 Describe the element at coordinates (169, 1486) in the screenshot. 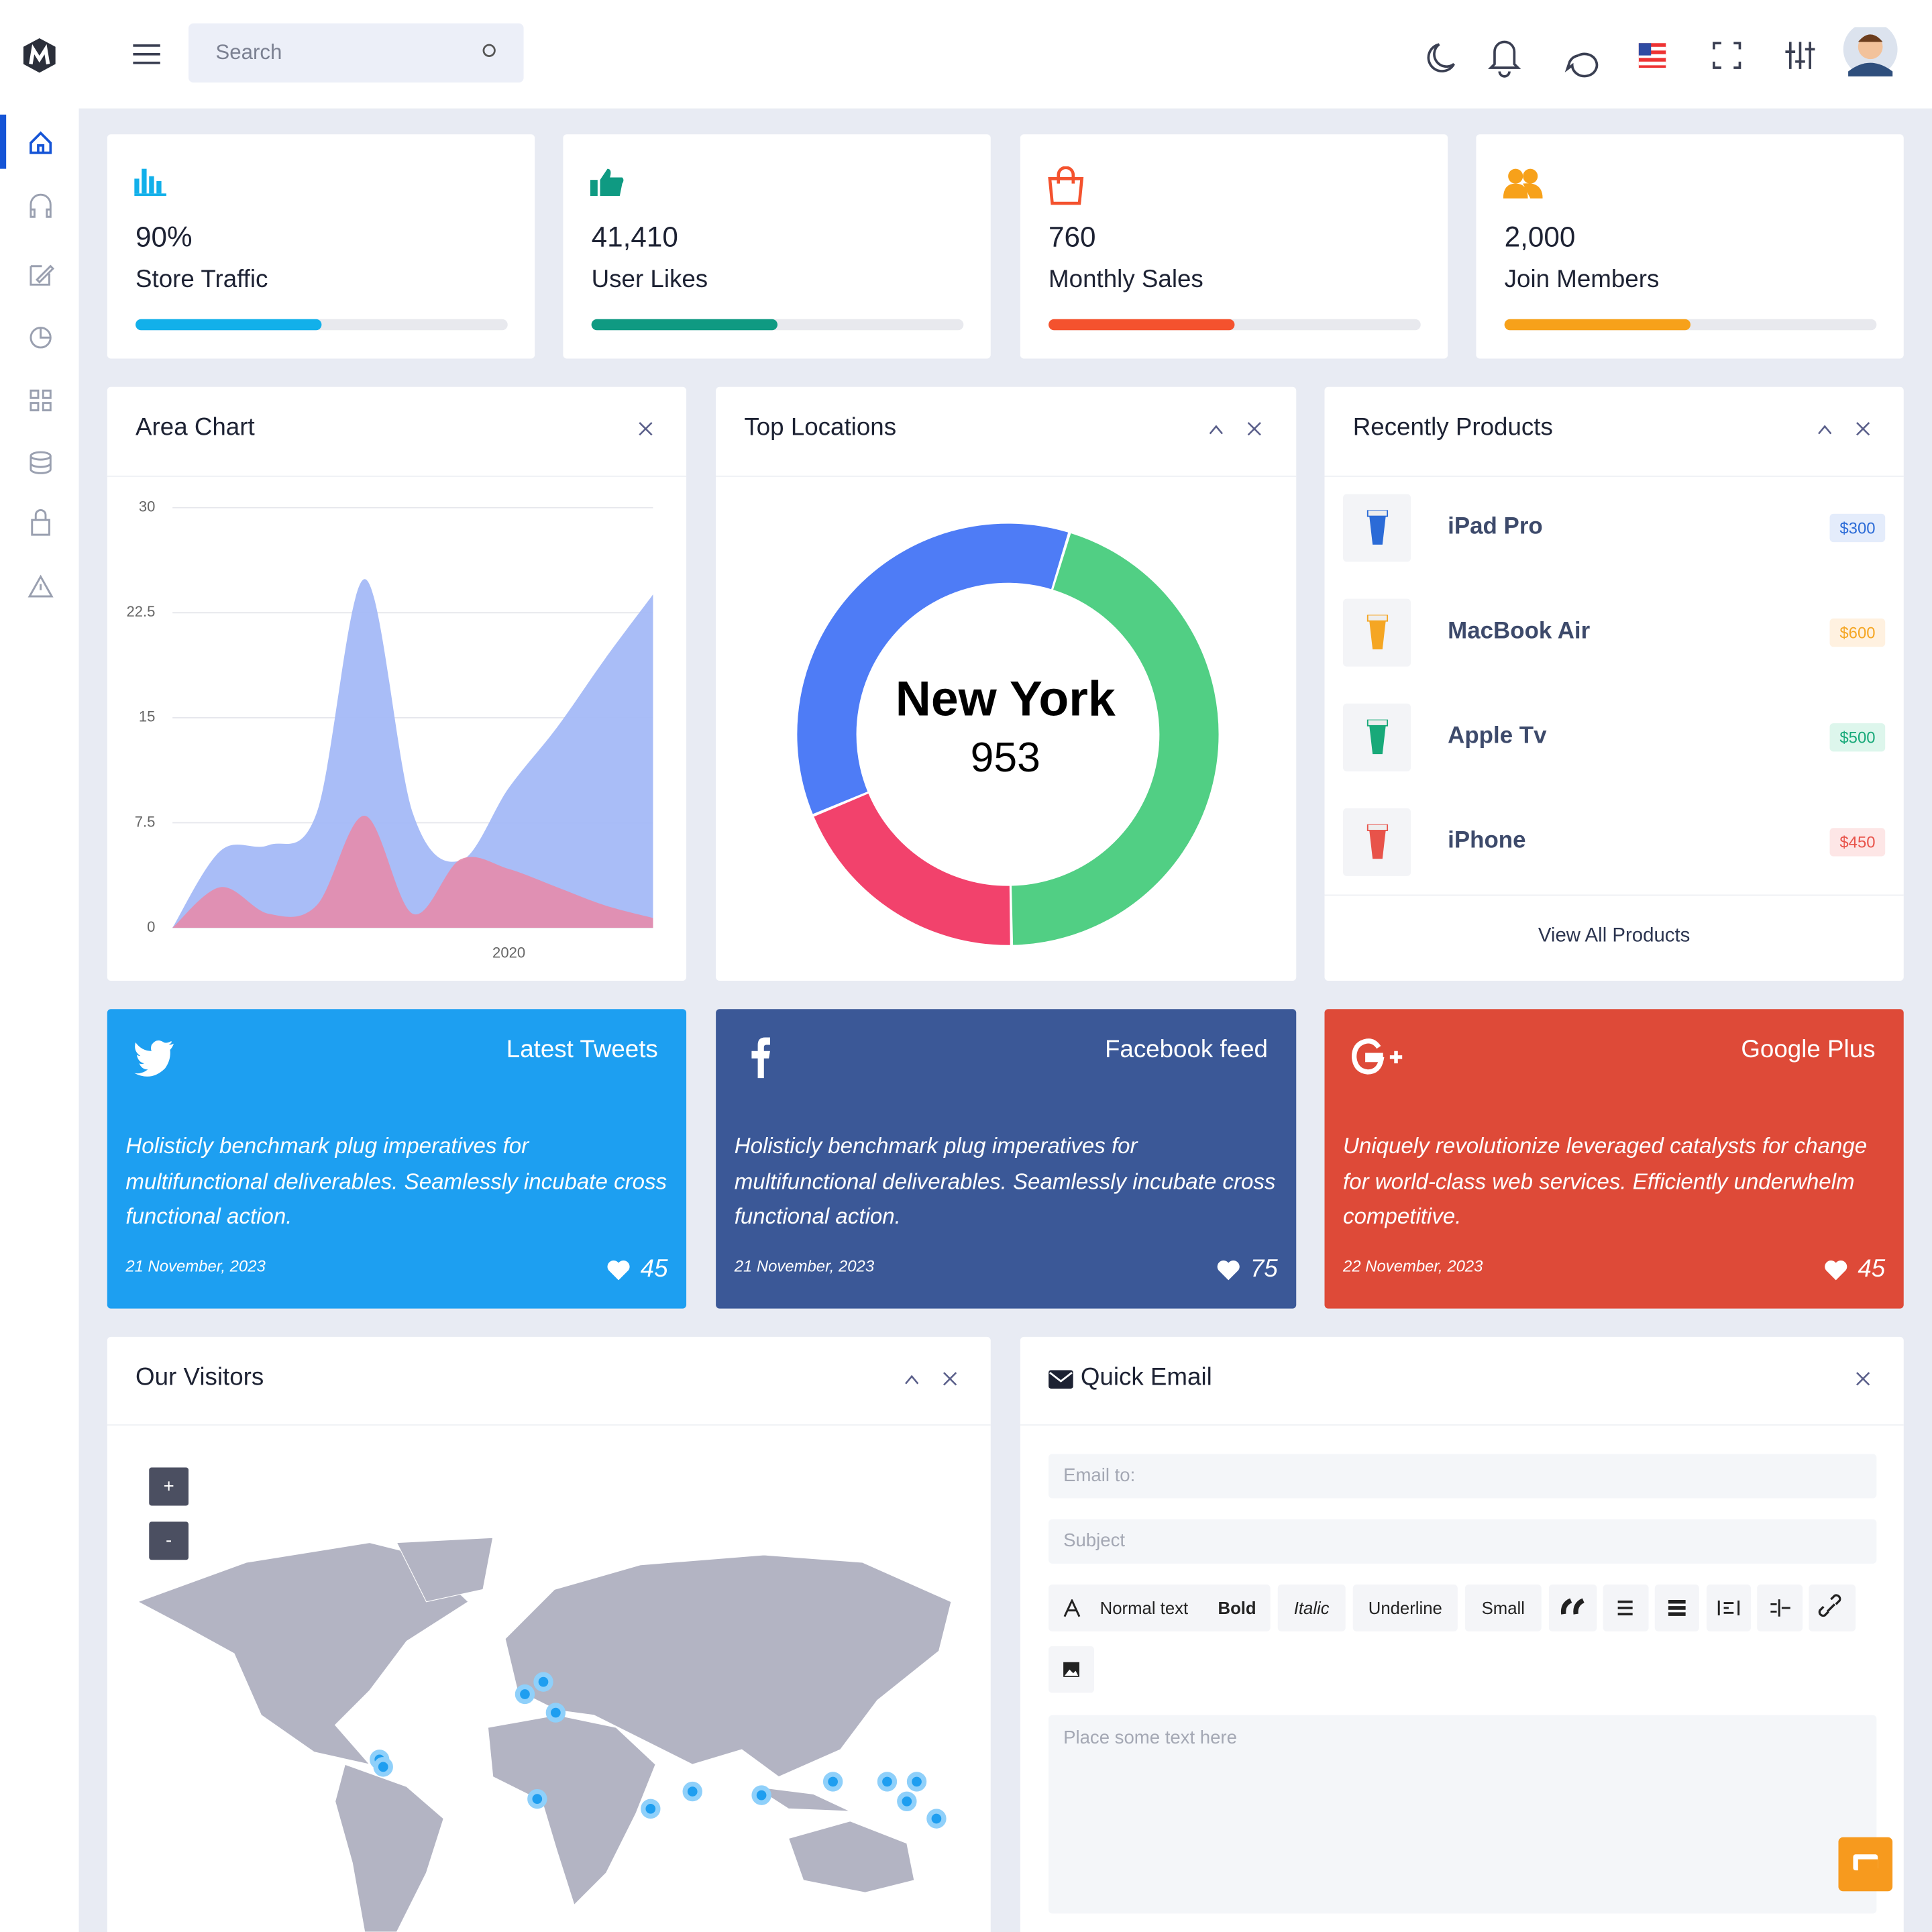

I see `zoom-in: +` at that location.